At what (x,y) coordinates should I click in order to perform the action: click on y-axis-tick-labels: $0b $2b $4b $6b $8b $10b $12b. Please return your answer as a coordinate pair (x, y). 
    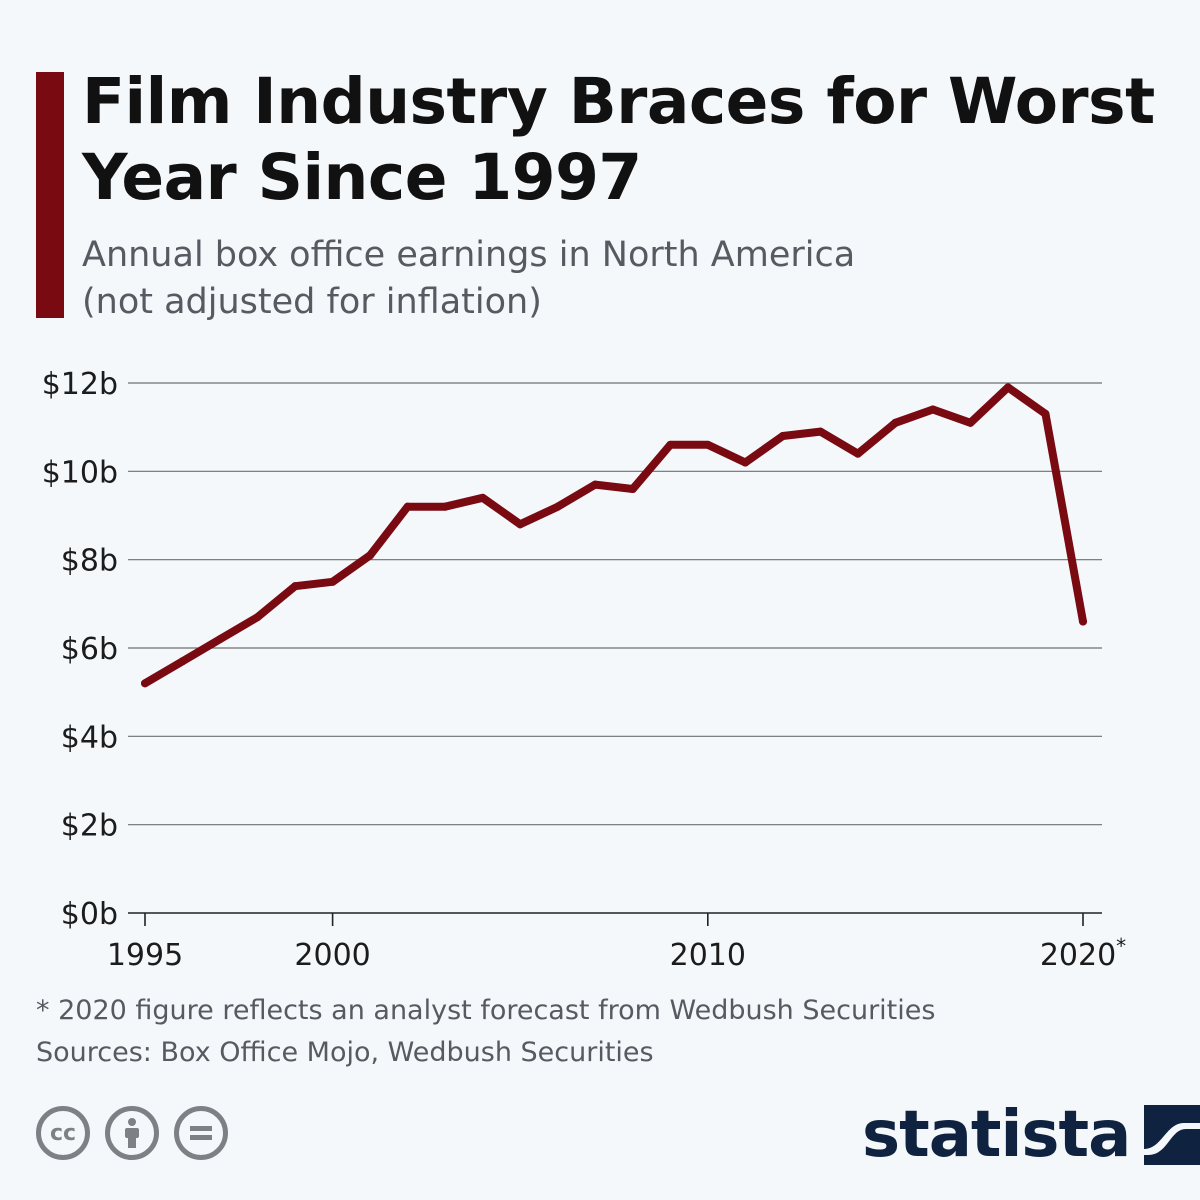
    Looking at the image, I should click on (80, 649).